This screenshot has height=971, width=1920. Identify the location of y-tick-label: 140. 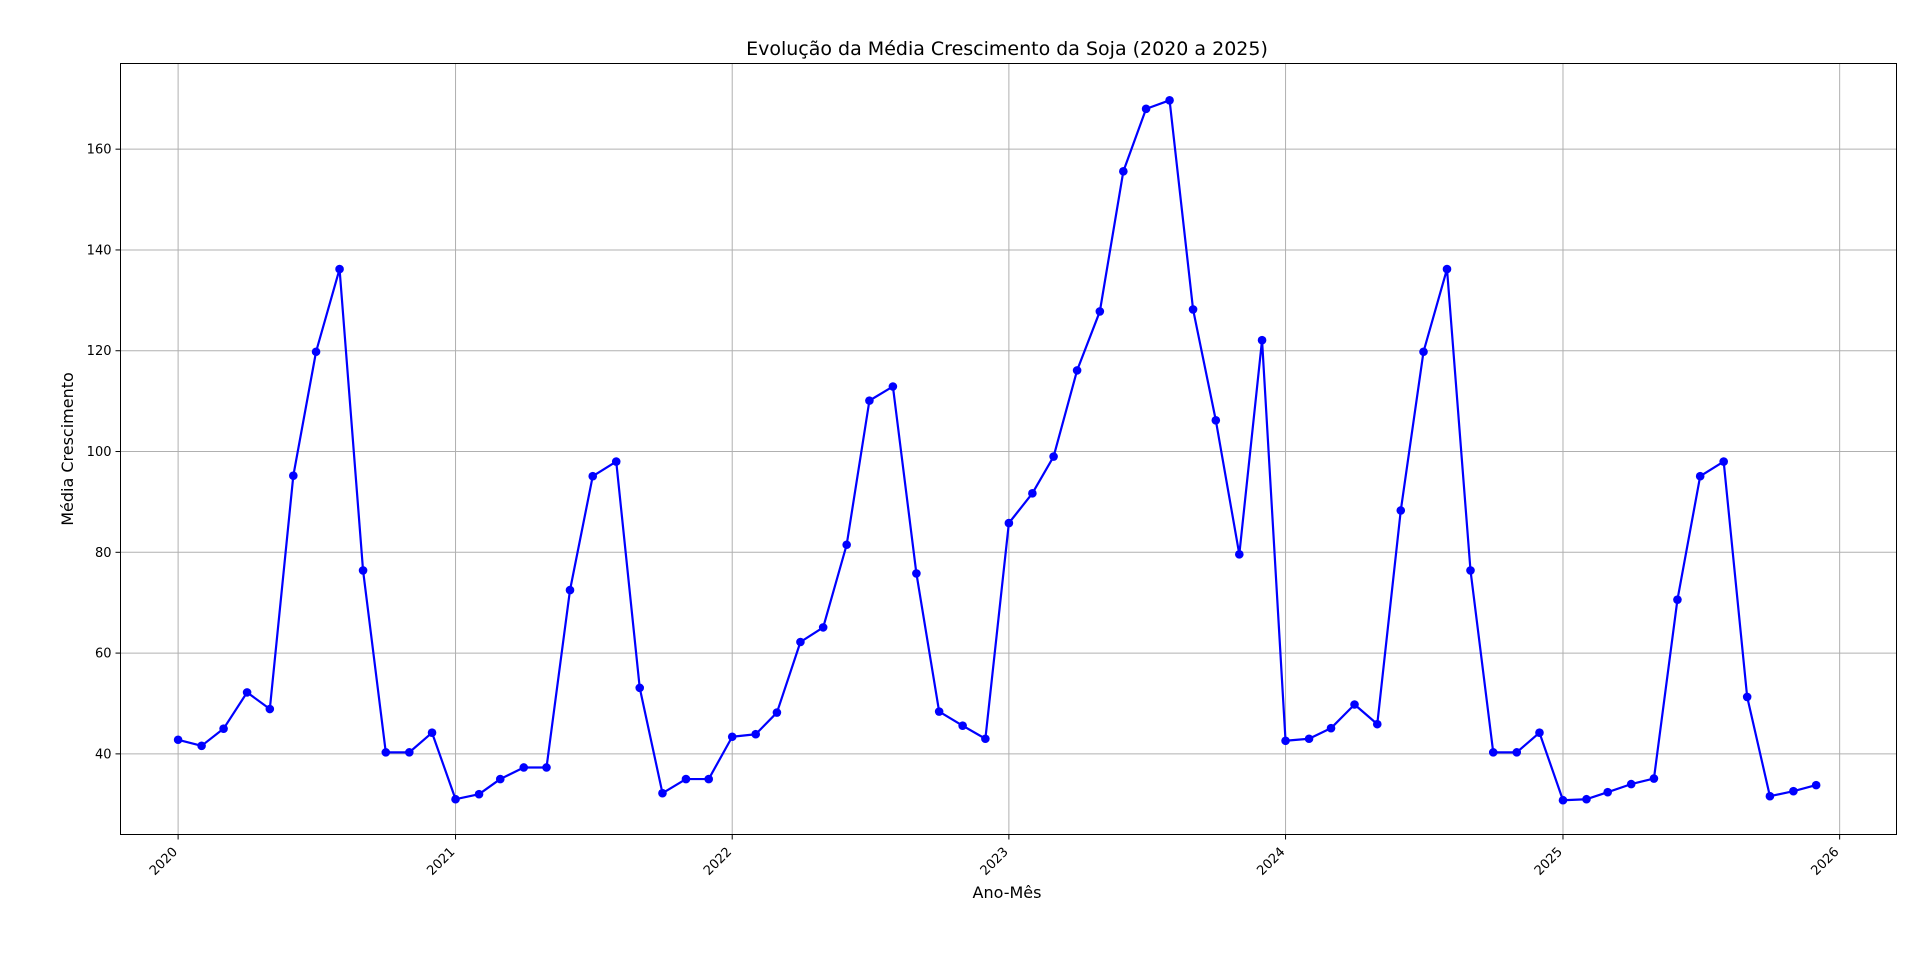
(99, 250).